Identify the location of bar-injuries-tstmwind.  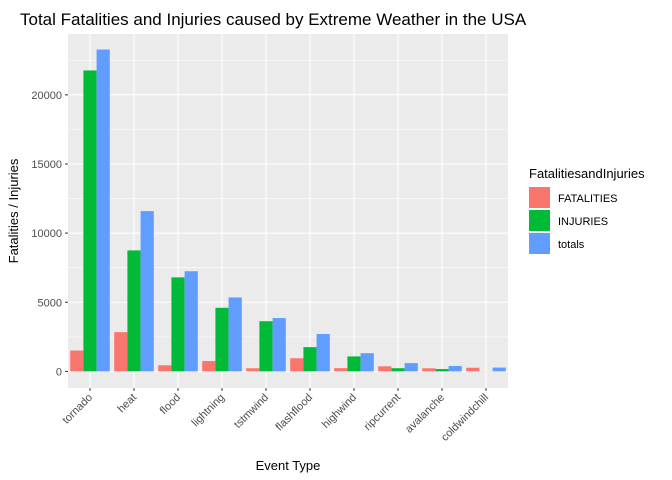
(266, 346).